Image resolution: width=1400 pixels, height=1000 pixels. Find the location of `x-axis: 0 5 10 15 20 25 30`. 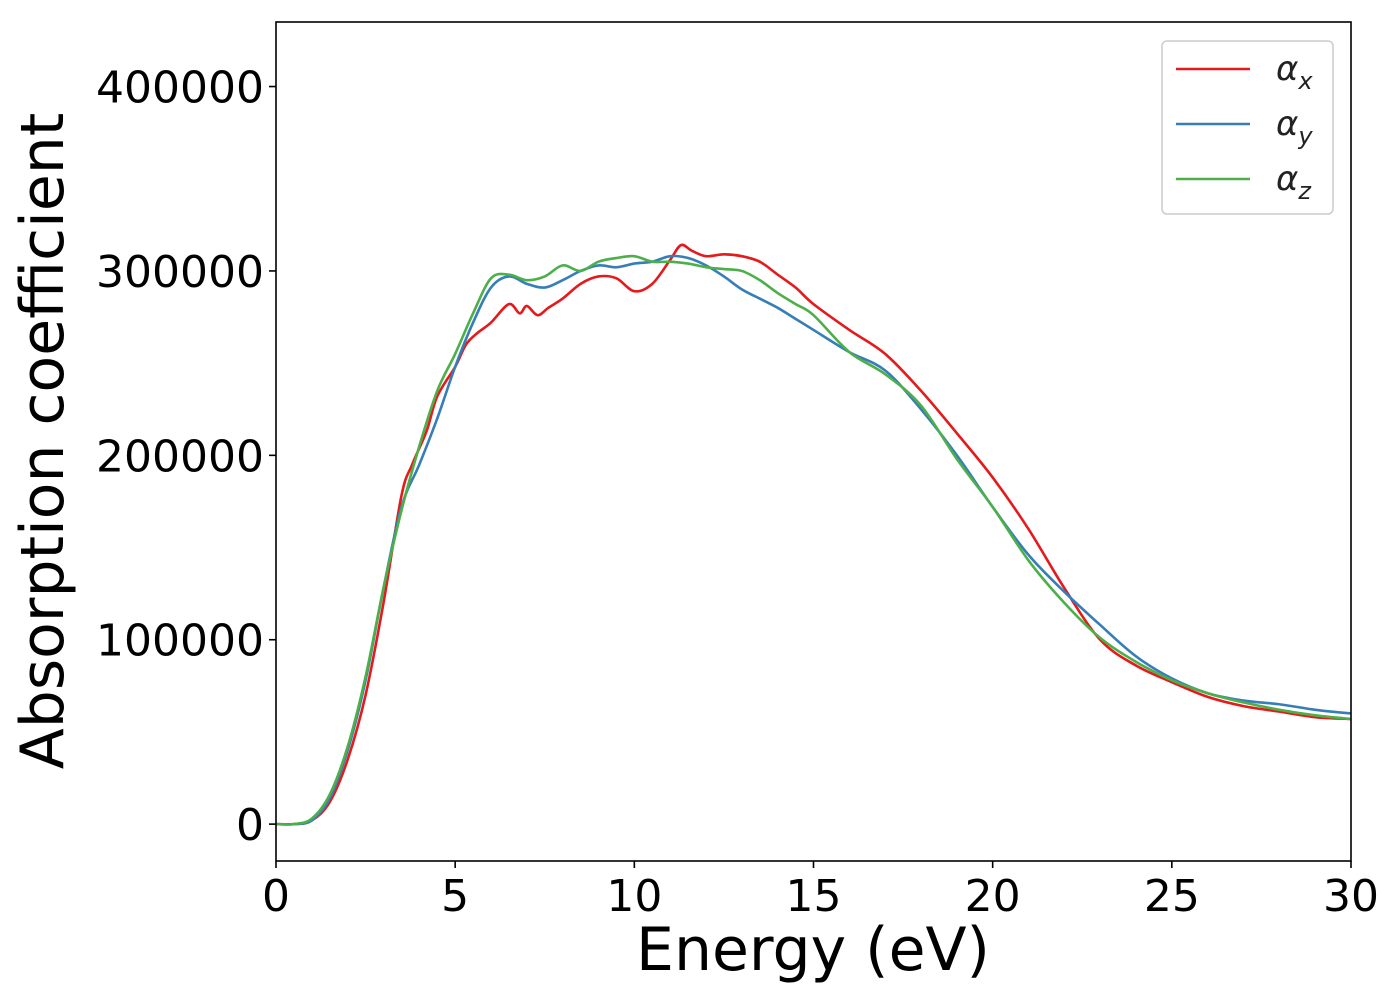

x-axis: 0 5 10 15 20 25 30 is located at coordinates (820, 891).